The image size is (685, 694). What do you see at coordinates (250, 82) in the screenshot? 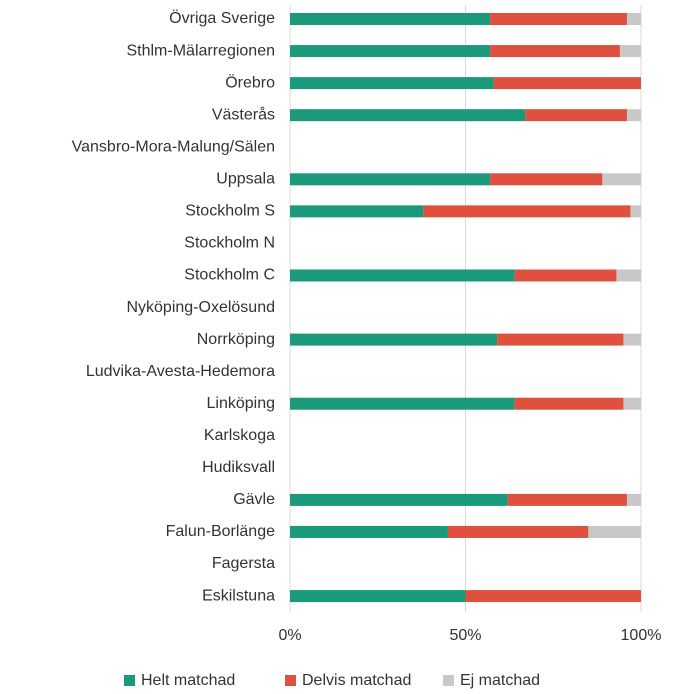
I see `y-tick-label: Örebro` at bounding box center [250, 82].